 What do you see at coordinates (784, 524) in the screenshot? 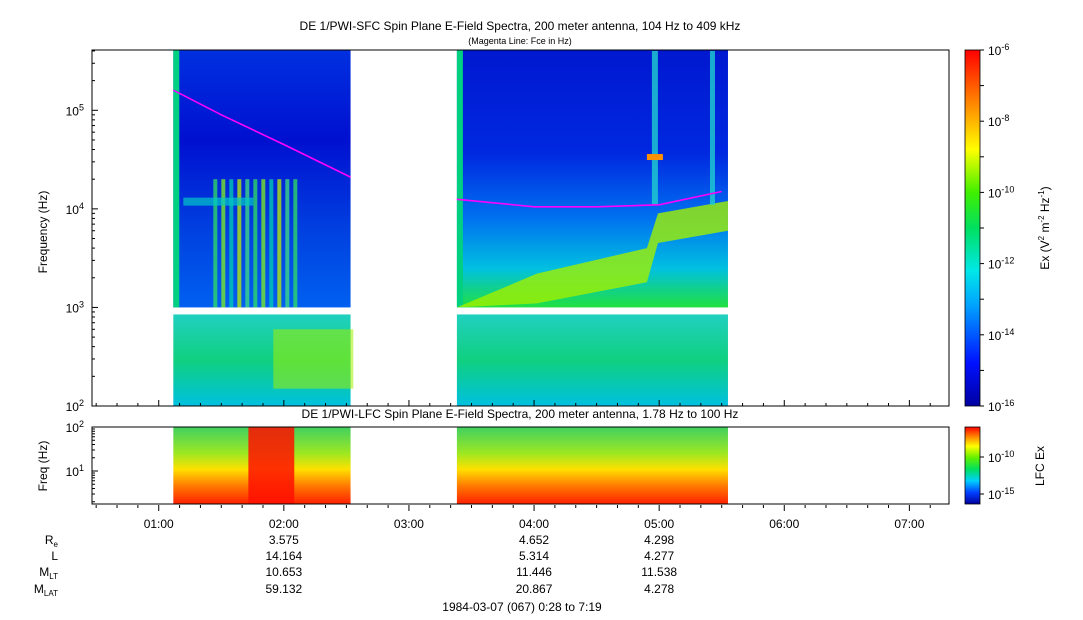
I see `x-tick-label: 06:00` at bounding box center [784, 524].